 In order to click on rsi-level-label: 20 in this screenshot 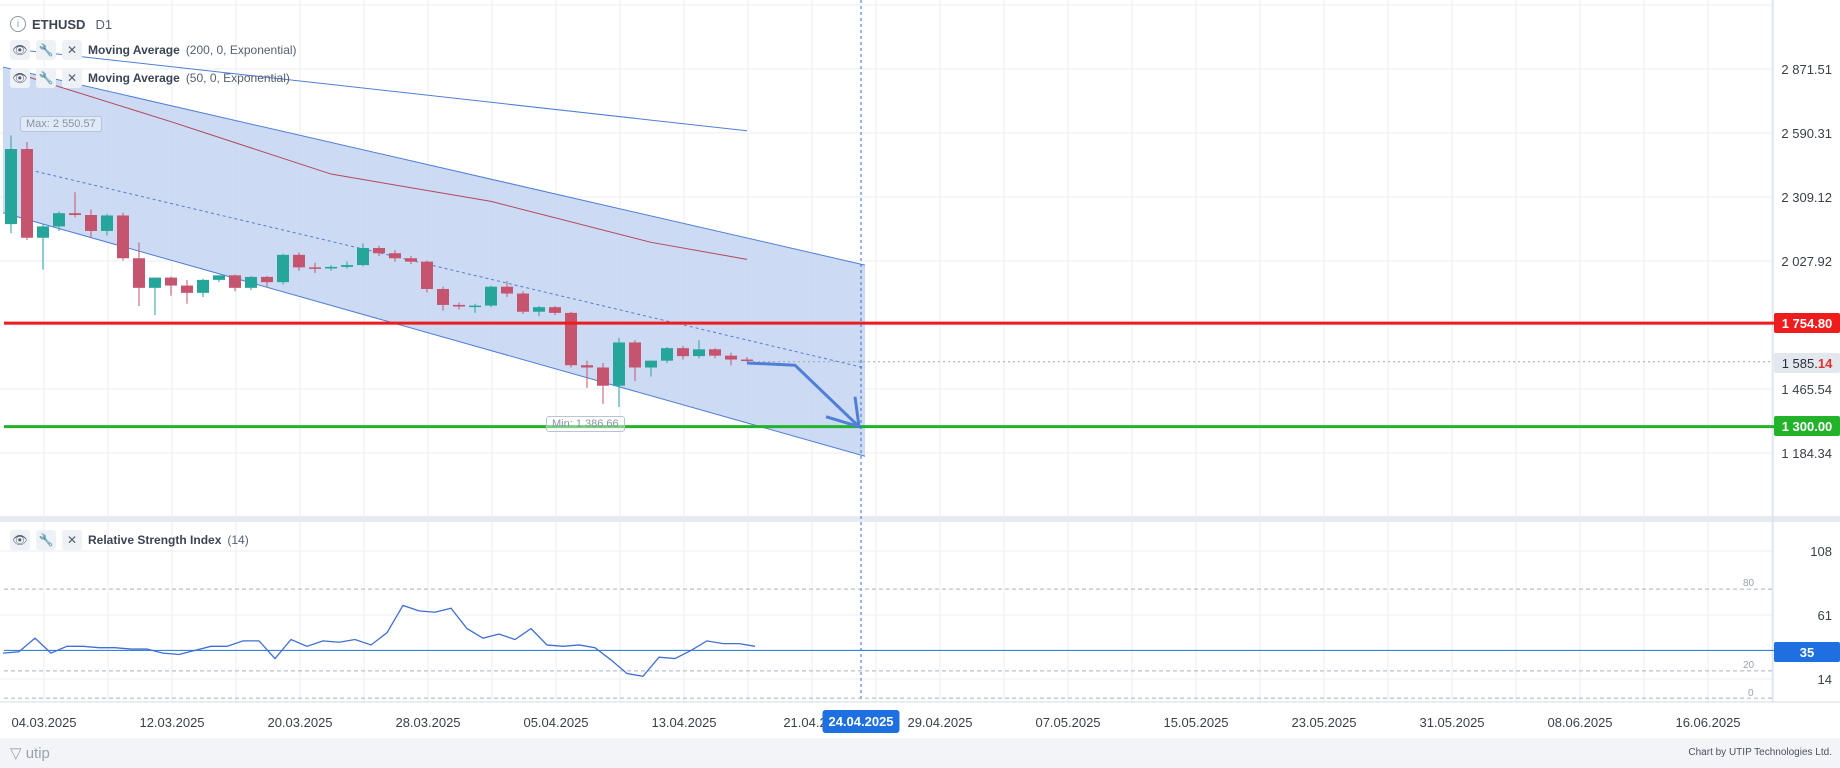, I will do `click(1749, 665)`.